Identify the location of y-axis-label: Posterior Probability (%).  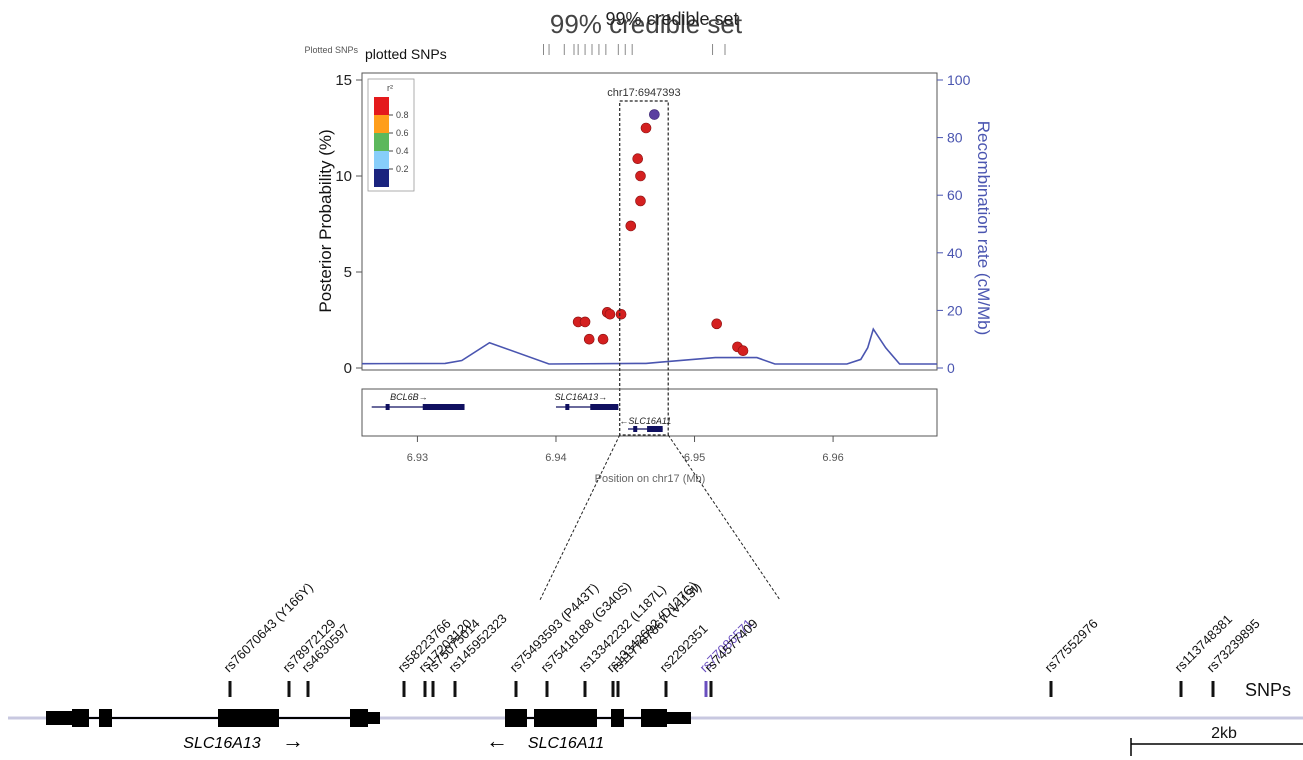
(325, 220).